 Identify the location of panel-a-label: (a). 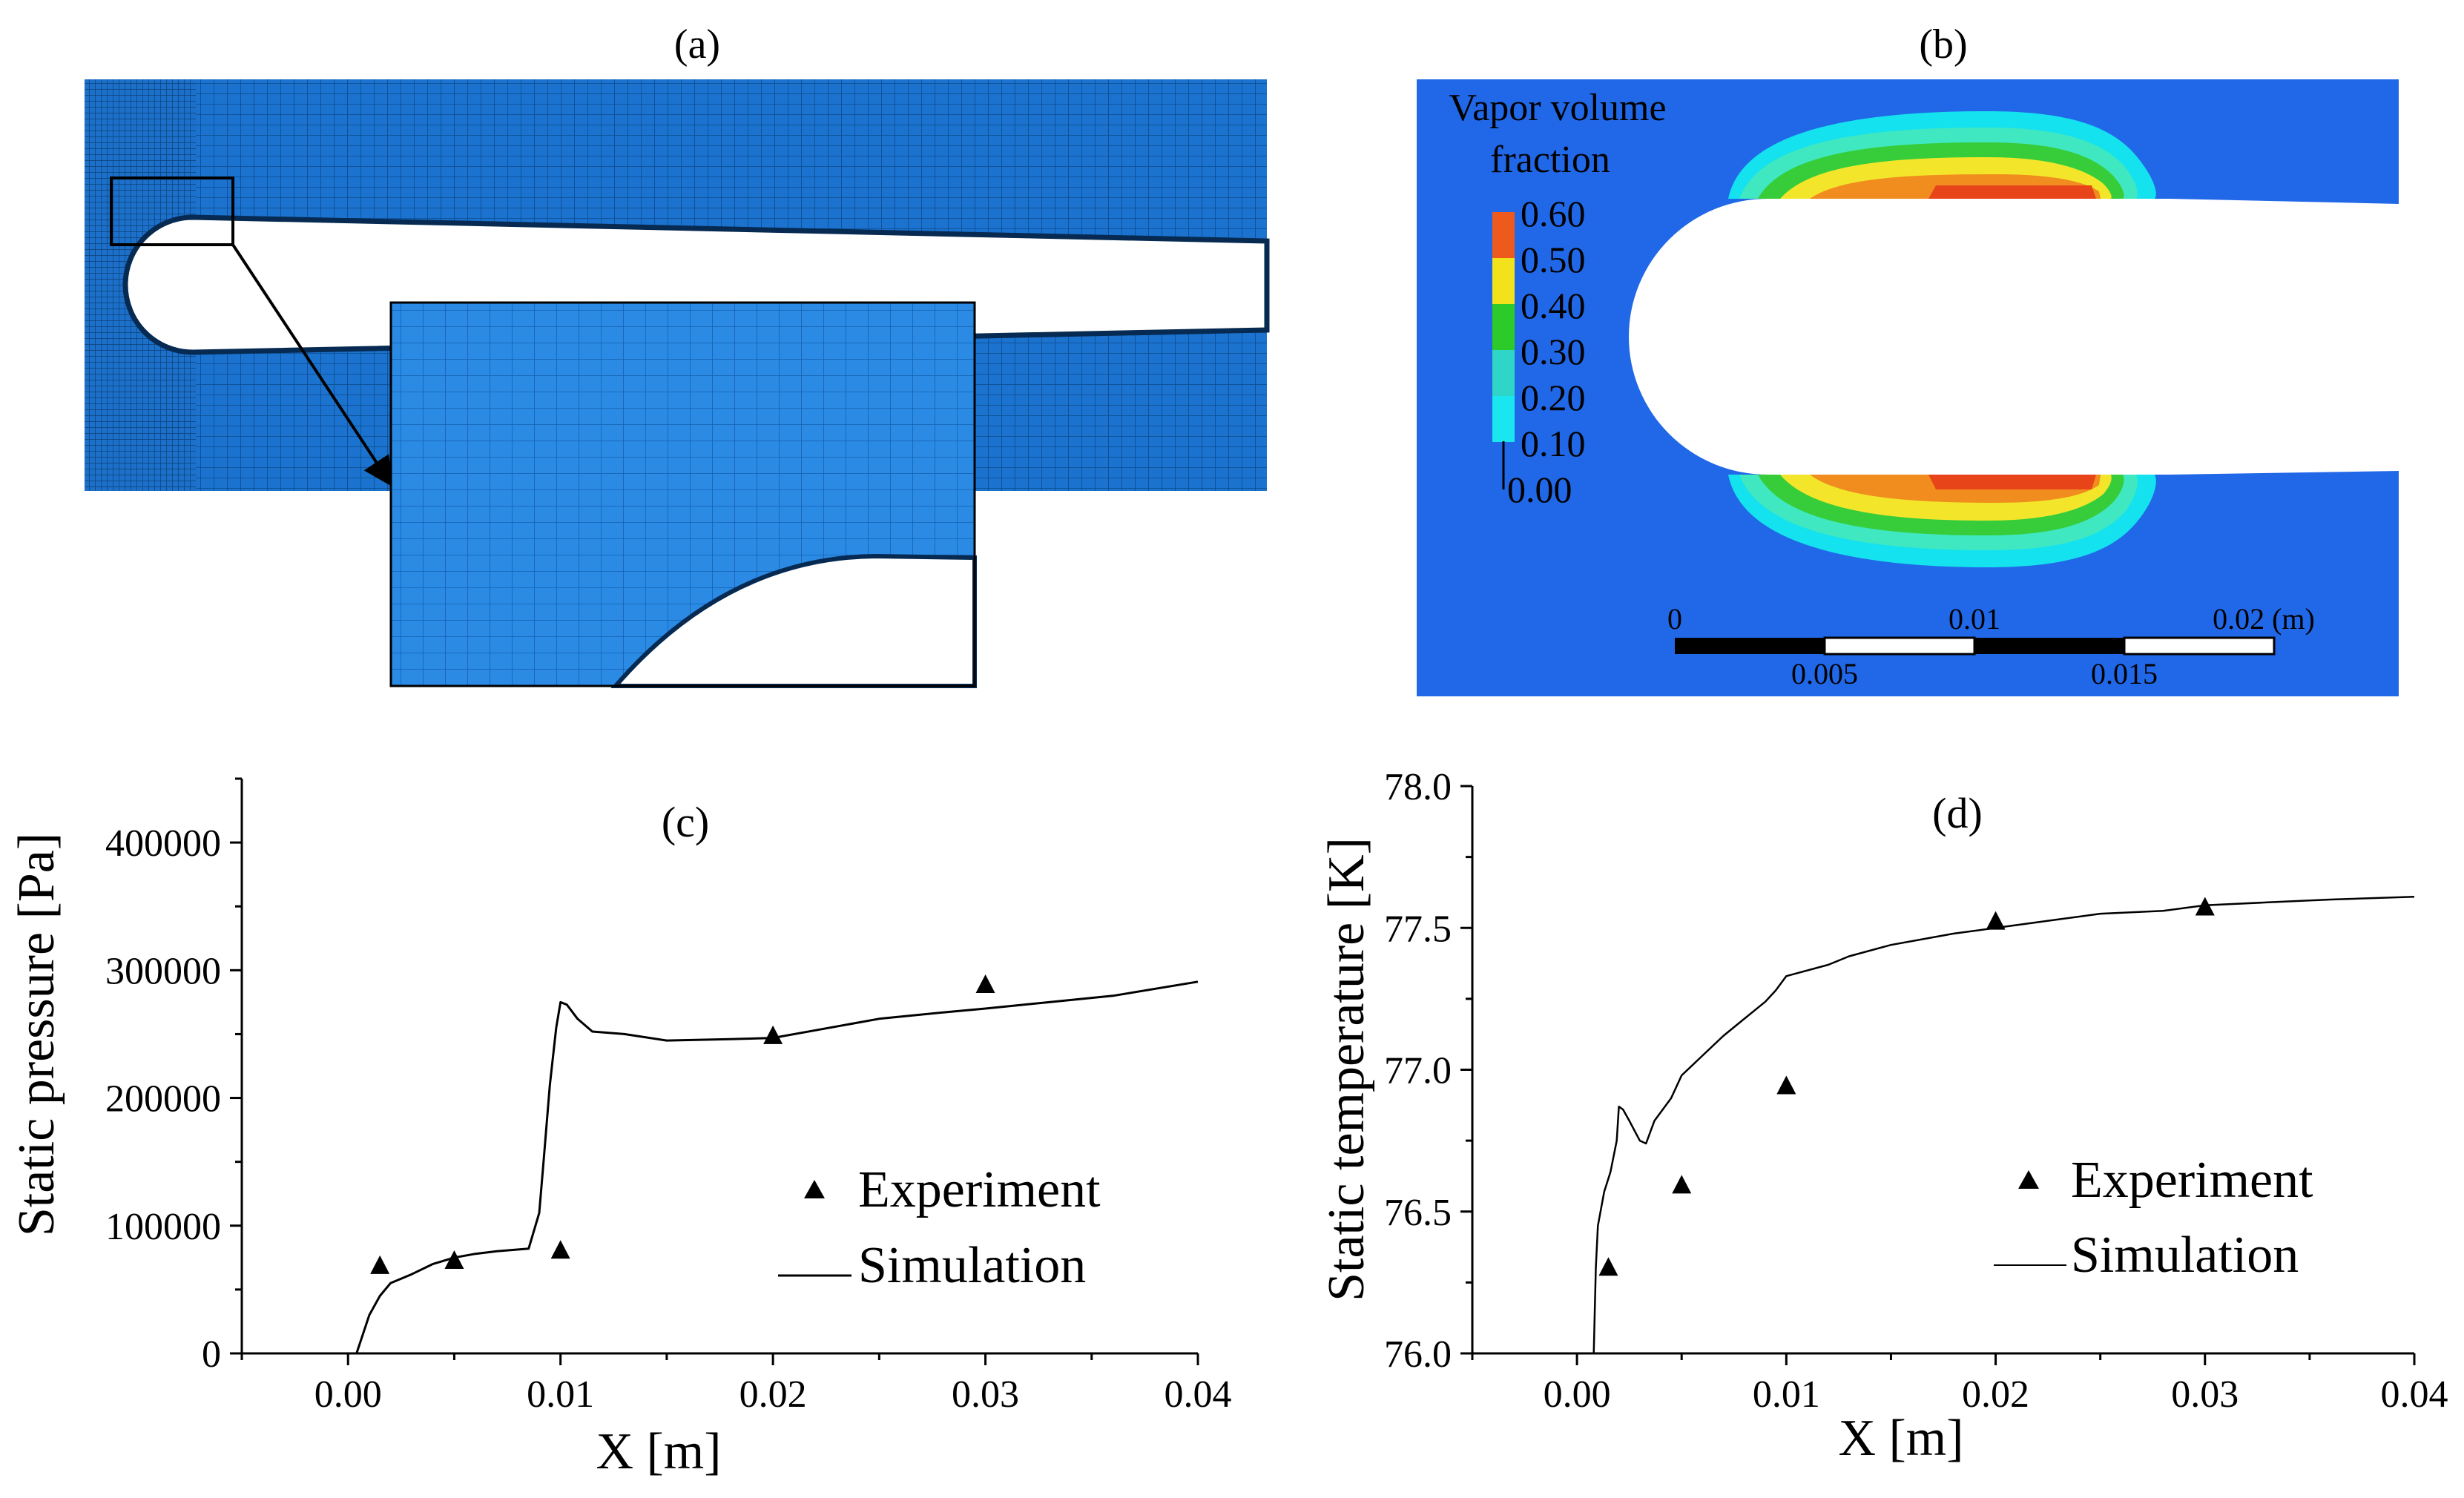
(697, 44).